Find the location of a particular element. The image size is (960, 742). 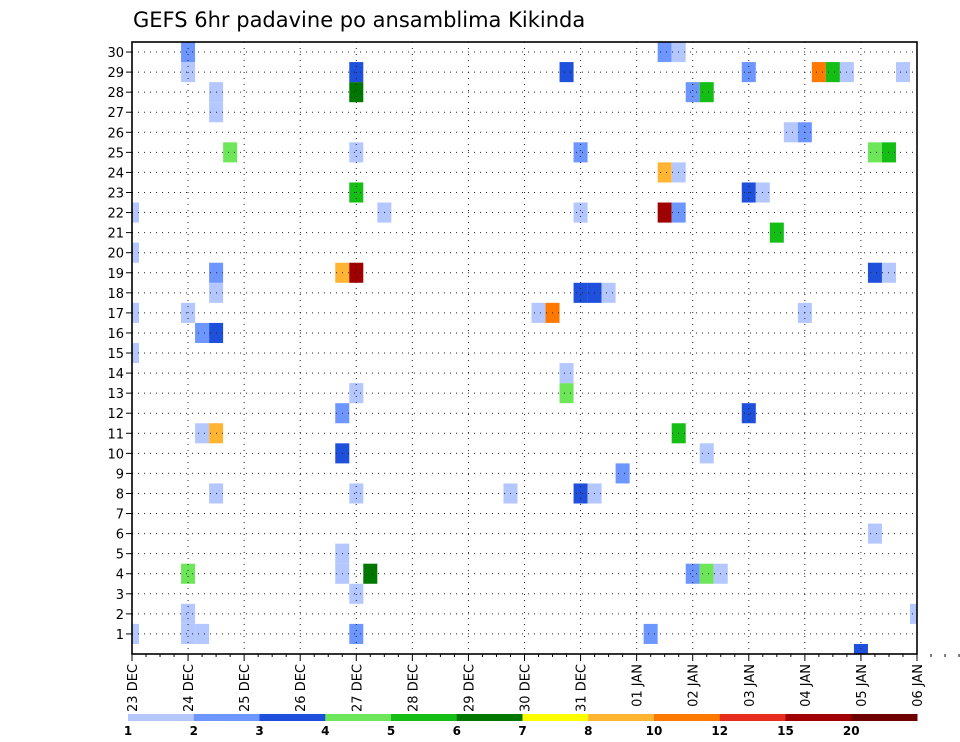

x-tick-label: 06 JAN is located at coordinates (918, 685).